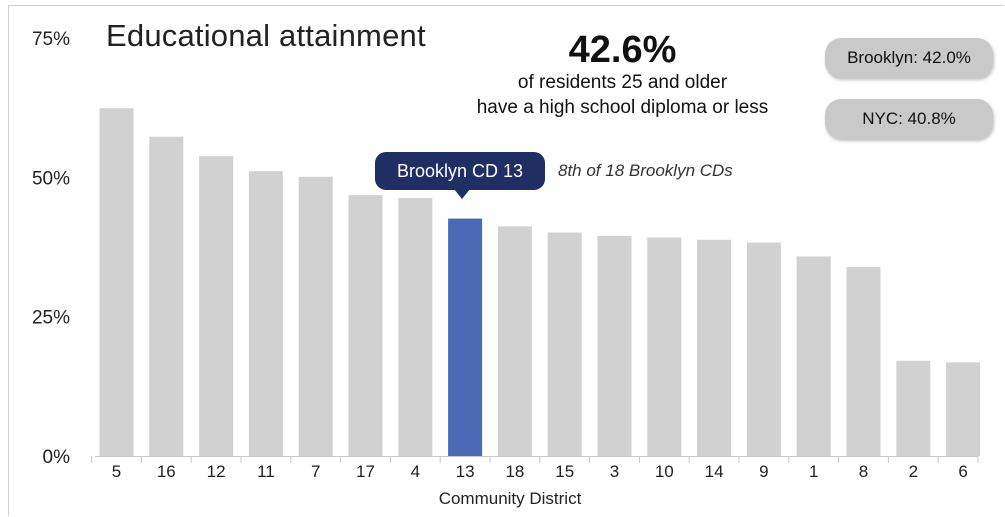 The image size is (1005, 517). I want to click on x-tick-label: 17, so click(365, 471).